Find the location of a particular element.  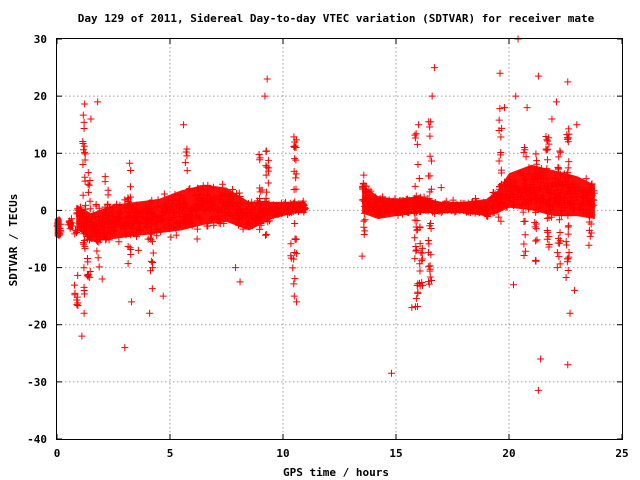

x-tick-label: 15 is located at coordinates (395, 453).